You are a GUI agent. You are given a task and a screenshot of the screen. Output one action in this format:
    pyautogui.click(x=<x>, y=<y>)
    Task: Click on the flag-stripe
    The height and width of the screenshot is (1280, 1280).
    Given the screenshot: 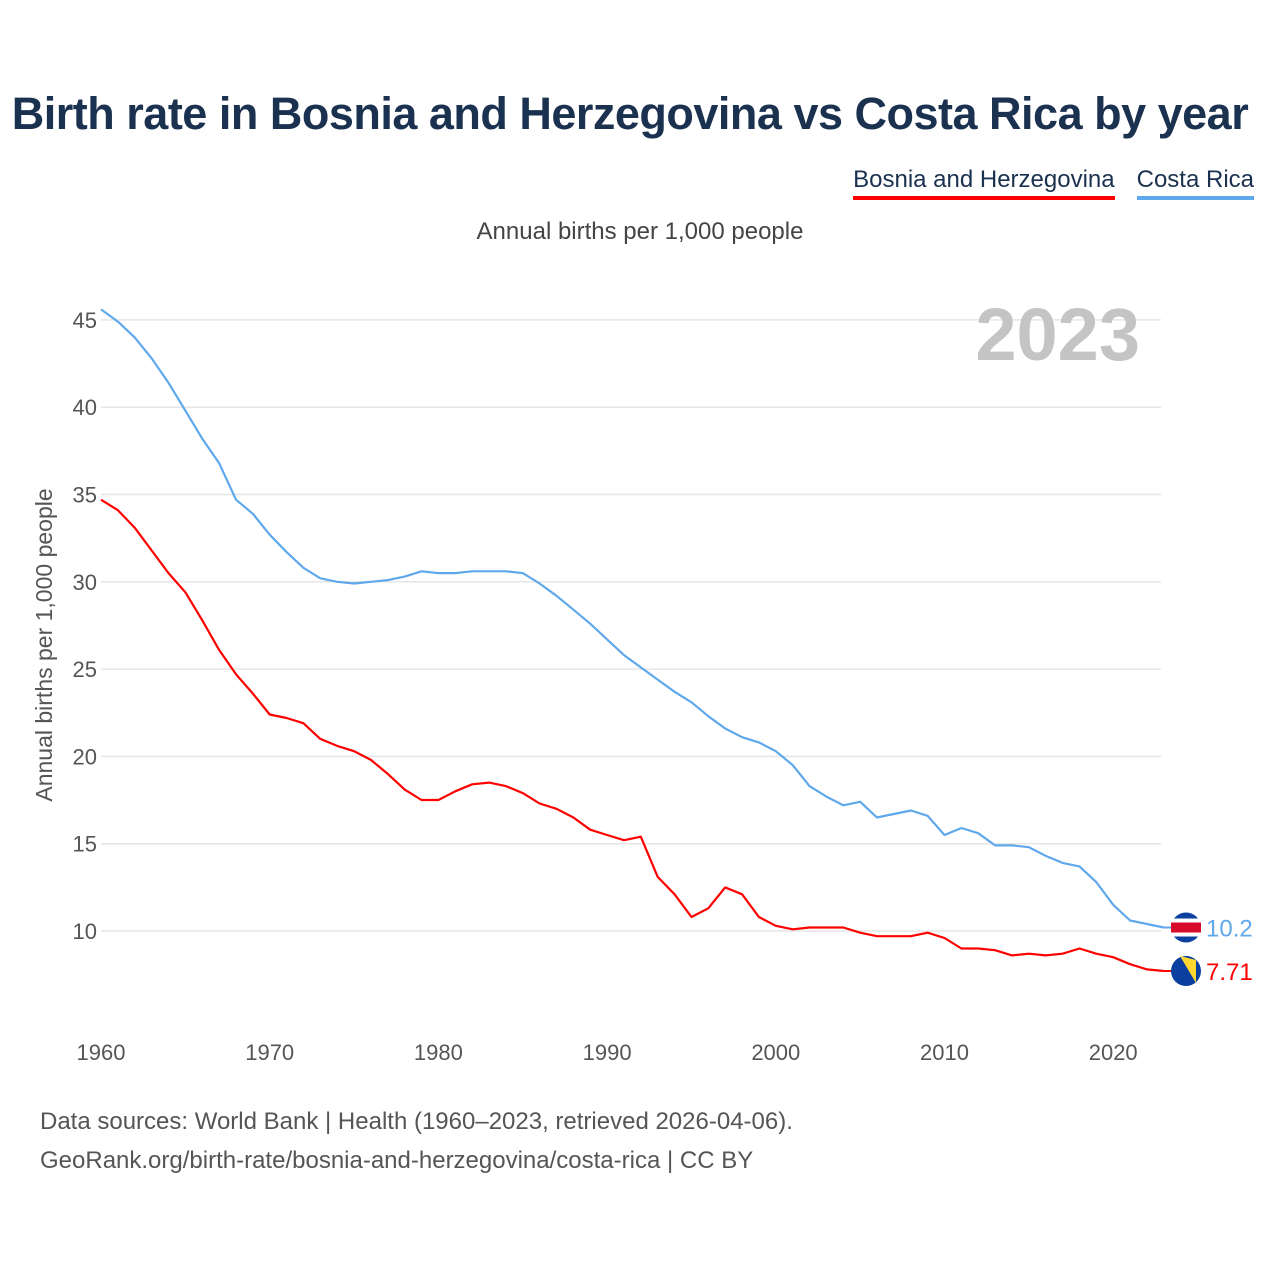 What is the action you would take?
    pyautogui.click(x=1186, y=927)
    